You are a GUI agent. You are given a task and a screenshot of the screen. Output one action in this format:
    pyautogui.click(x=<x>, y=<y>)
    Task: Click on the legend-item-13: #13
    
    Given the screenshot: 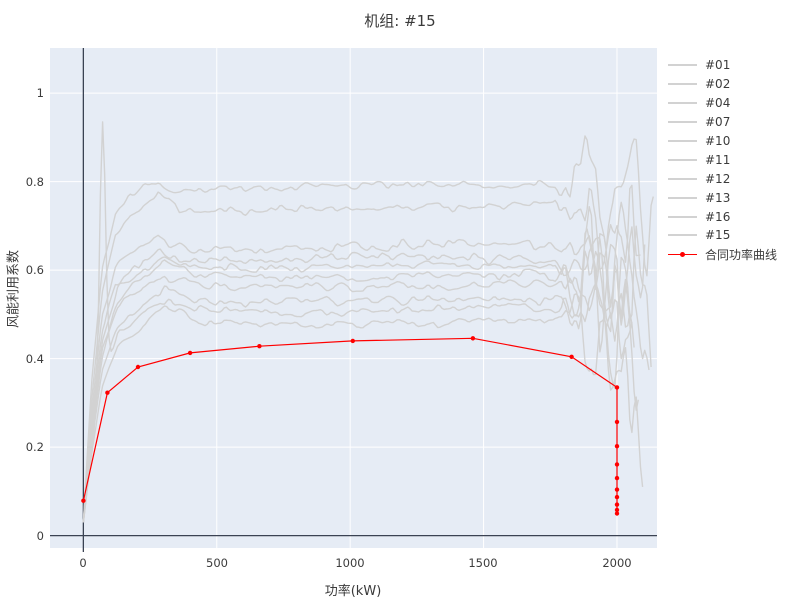 What is the action you would take?
    pyautogui.click(x=722, y=197)
    